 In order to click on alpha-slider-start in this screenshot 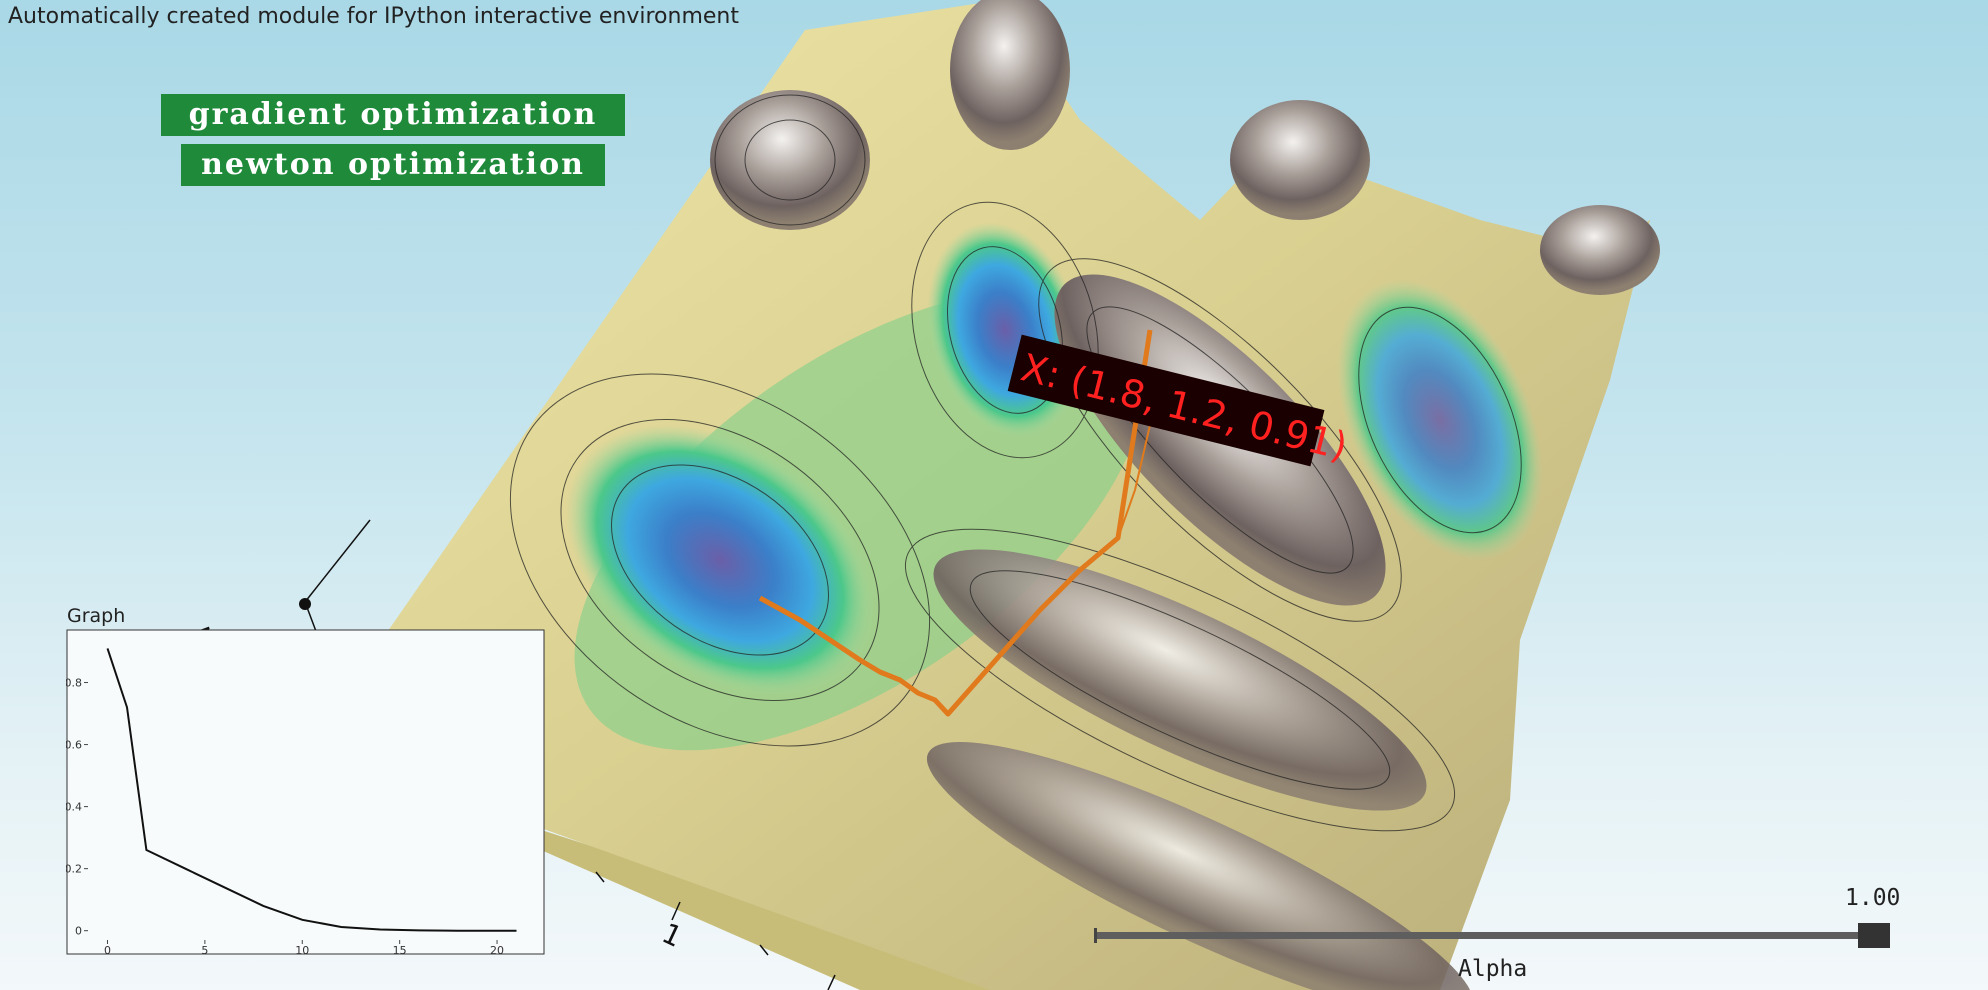, I will do `click(1095, 935)`.